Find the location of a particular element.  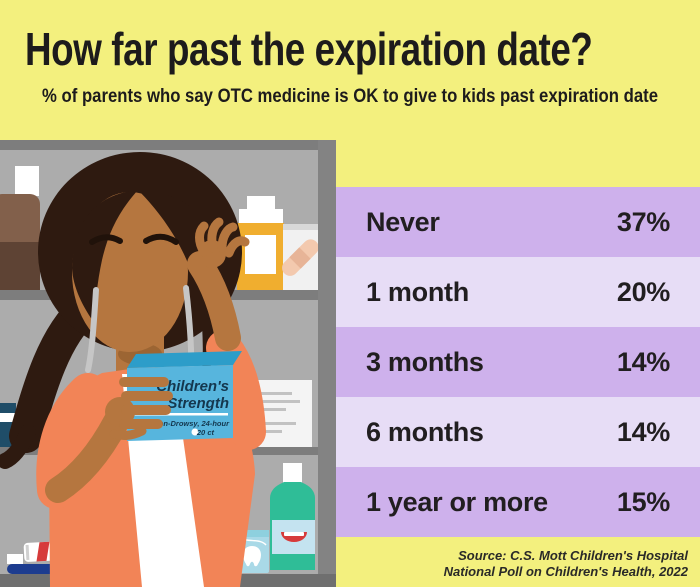

eyebrow-left is located at coordinates (106, 239).